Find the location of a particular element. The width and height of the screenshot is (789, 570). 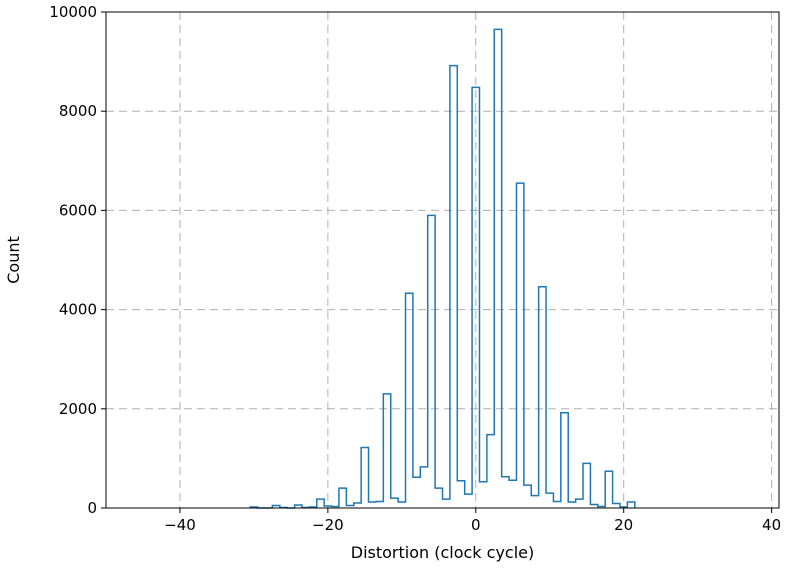

x-tick-label: 0 is located at coordinates (476, 525).